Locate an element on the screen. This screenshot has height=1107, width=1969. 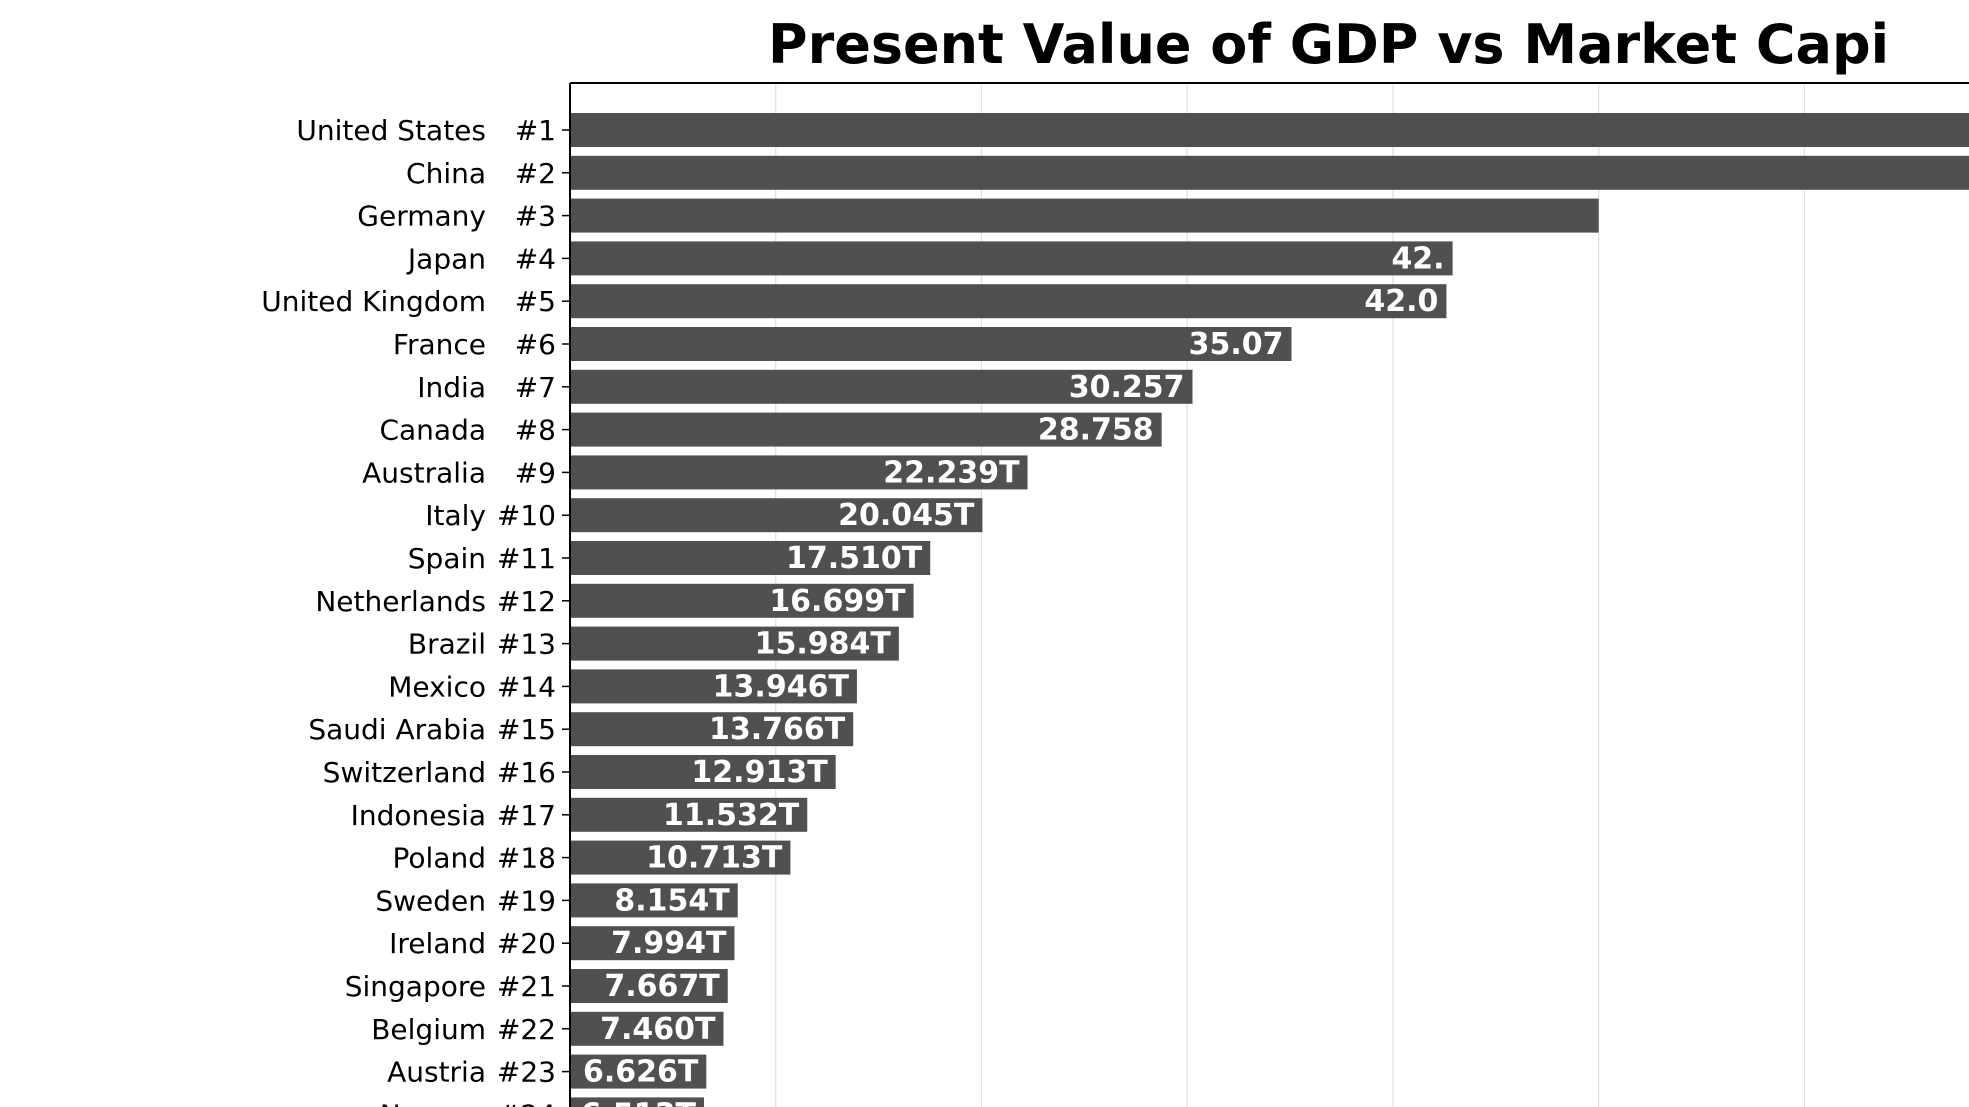
category-label: Austria is located at coordinates (436, 1072).